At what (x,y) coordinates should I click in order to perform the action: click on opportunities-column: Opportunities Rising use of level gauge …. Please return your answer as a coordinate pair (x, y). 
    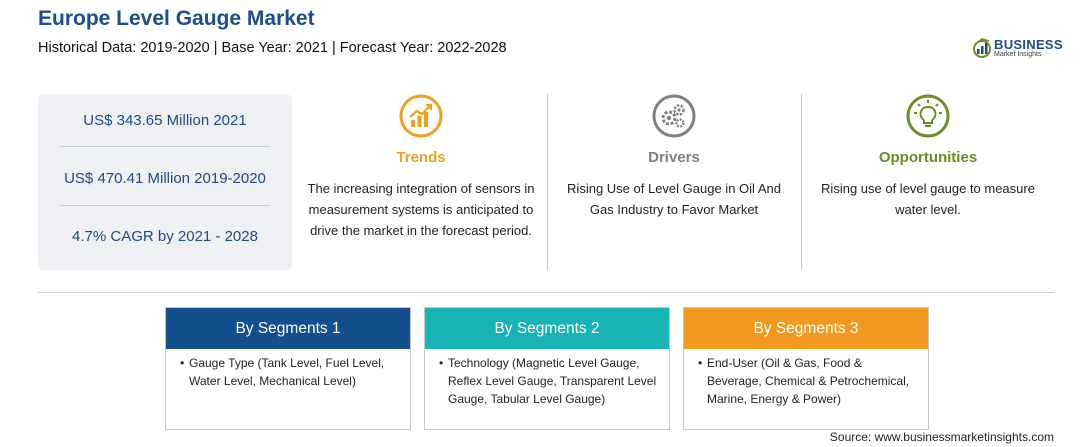
    Looking at the image, I should click on (928, 182).